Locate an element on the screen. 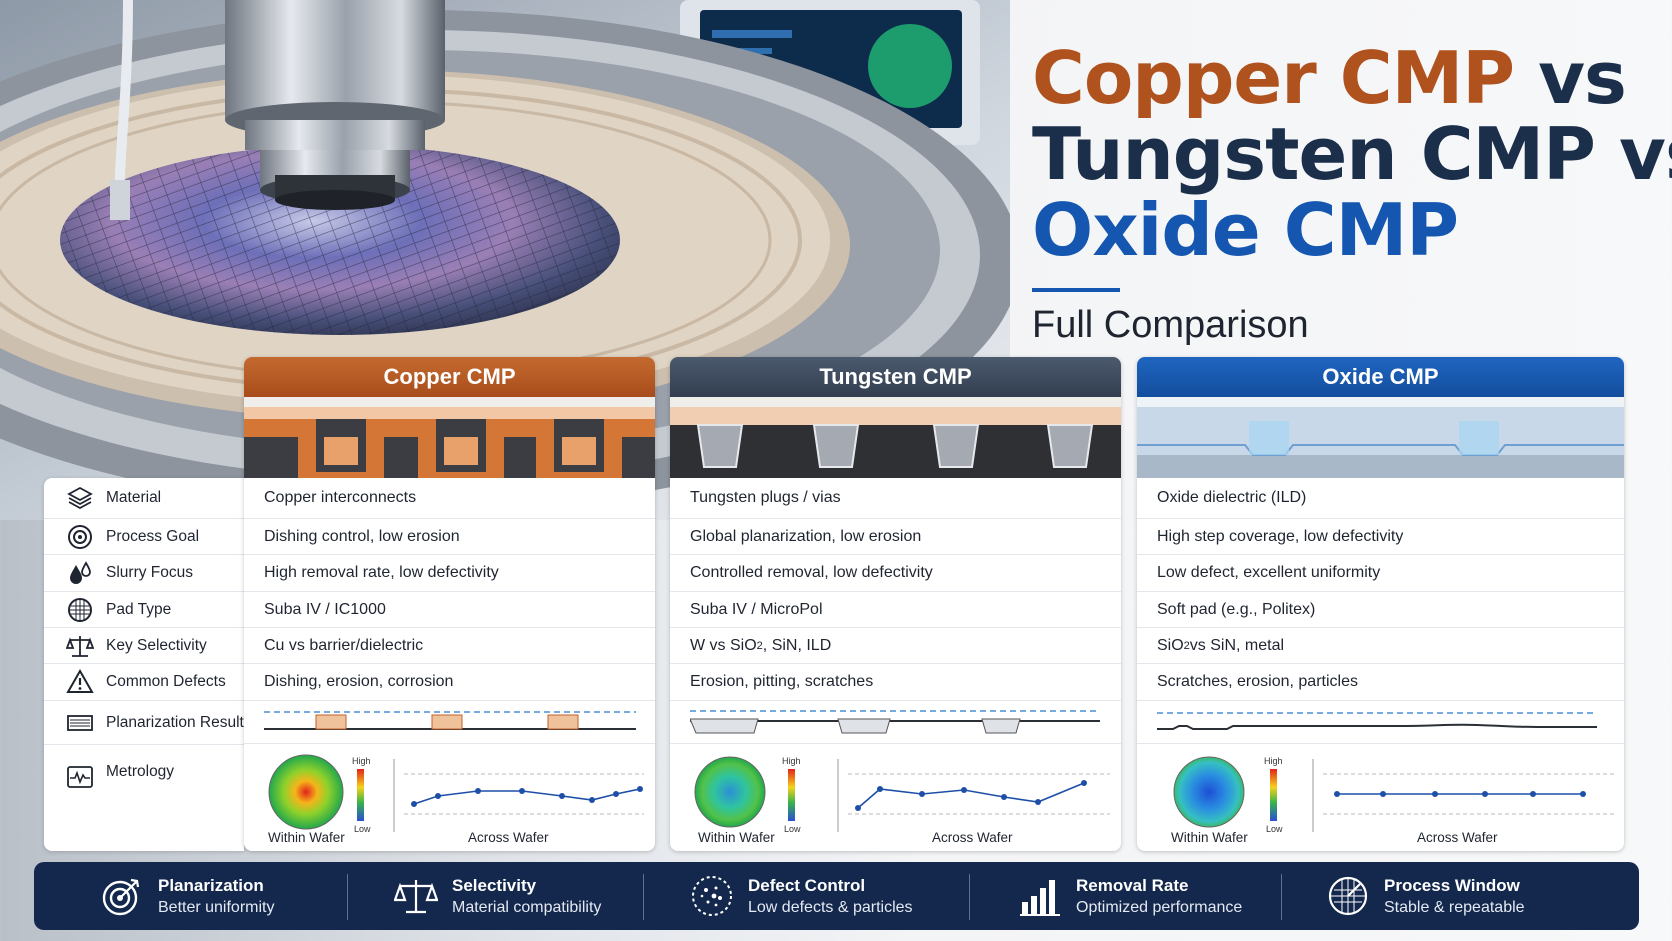 The height and width of the screenshot is (941, 1672). row-label-text: Common Defects is located at coordinates (166, 681).